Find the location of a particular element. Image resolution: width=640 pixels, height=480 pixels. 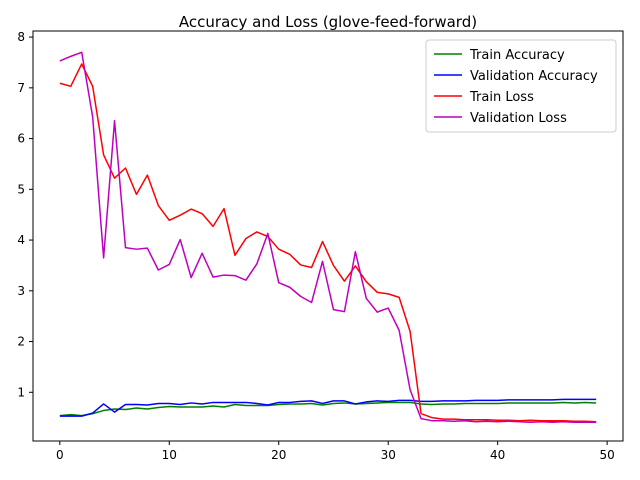

y-tick-label: 6 is located at coordinates (21, 139).